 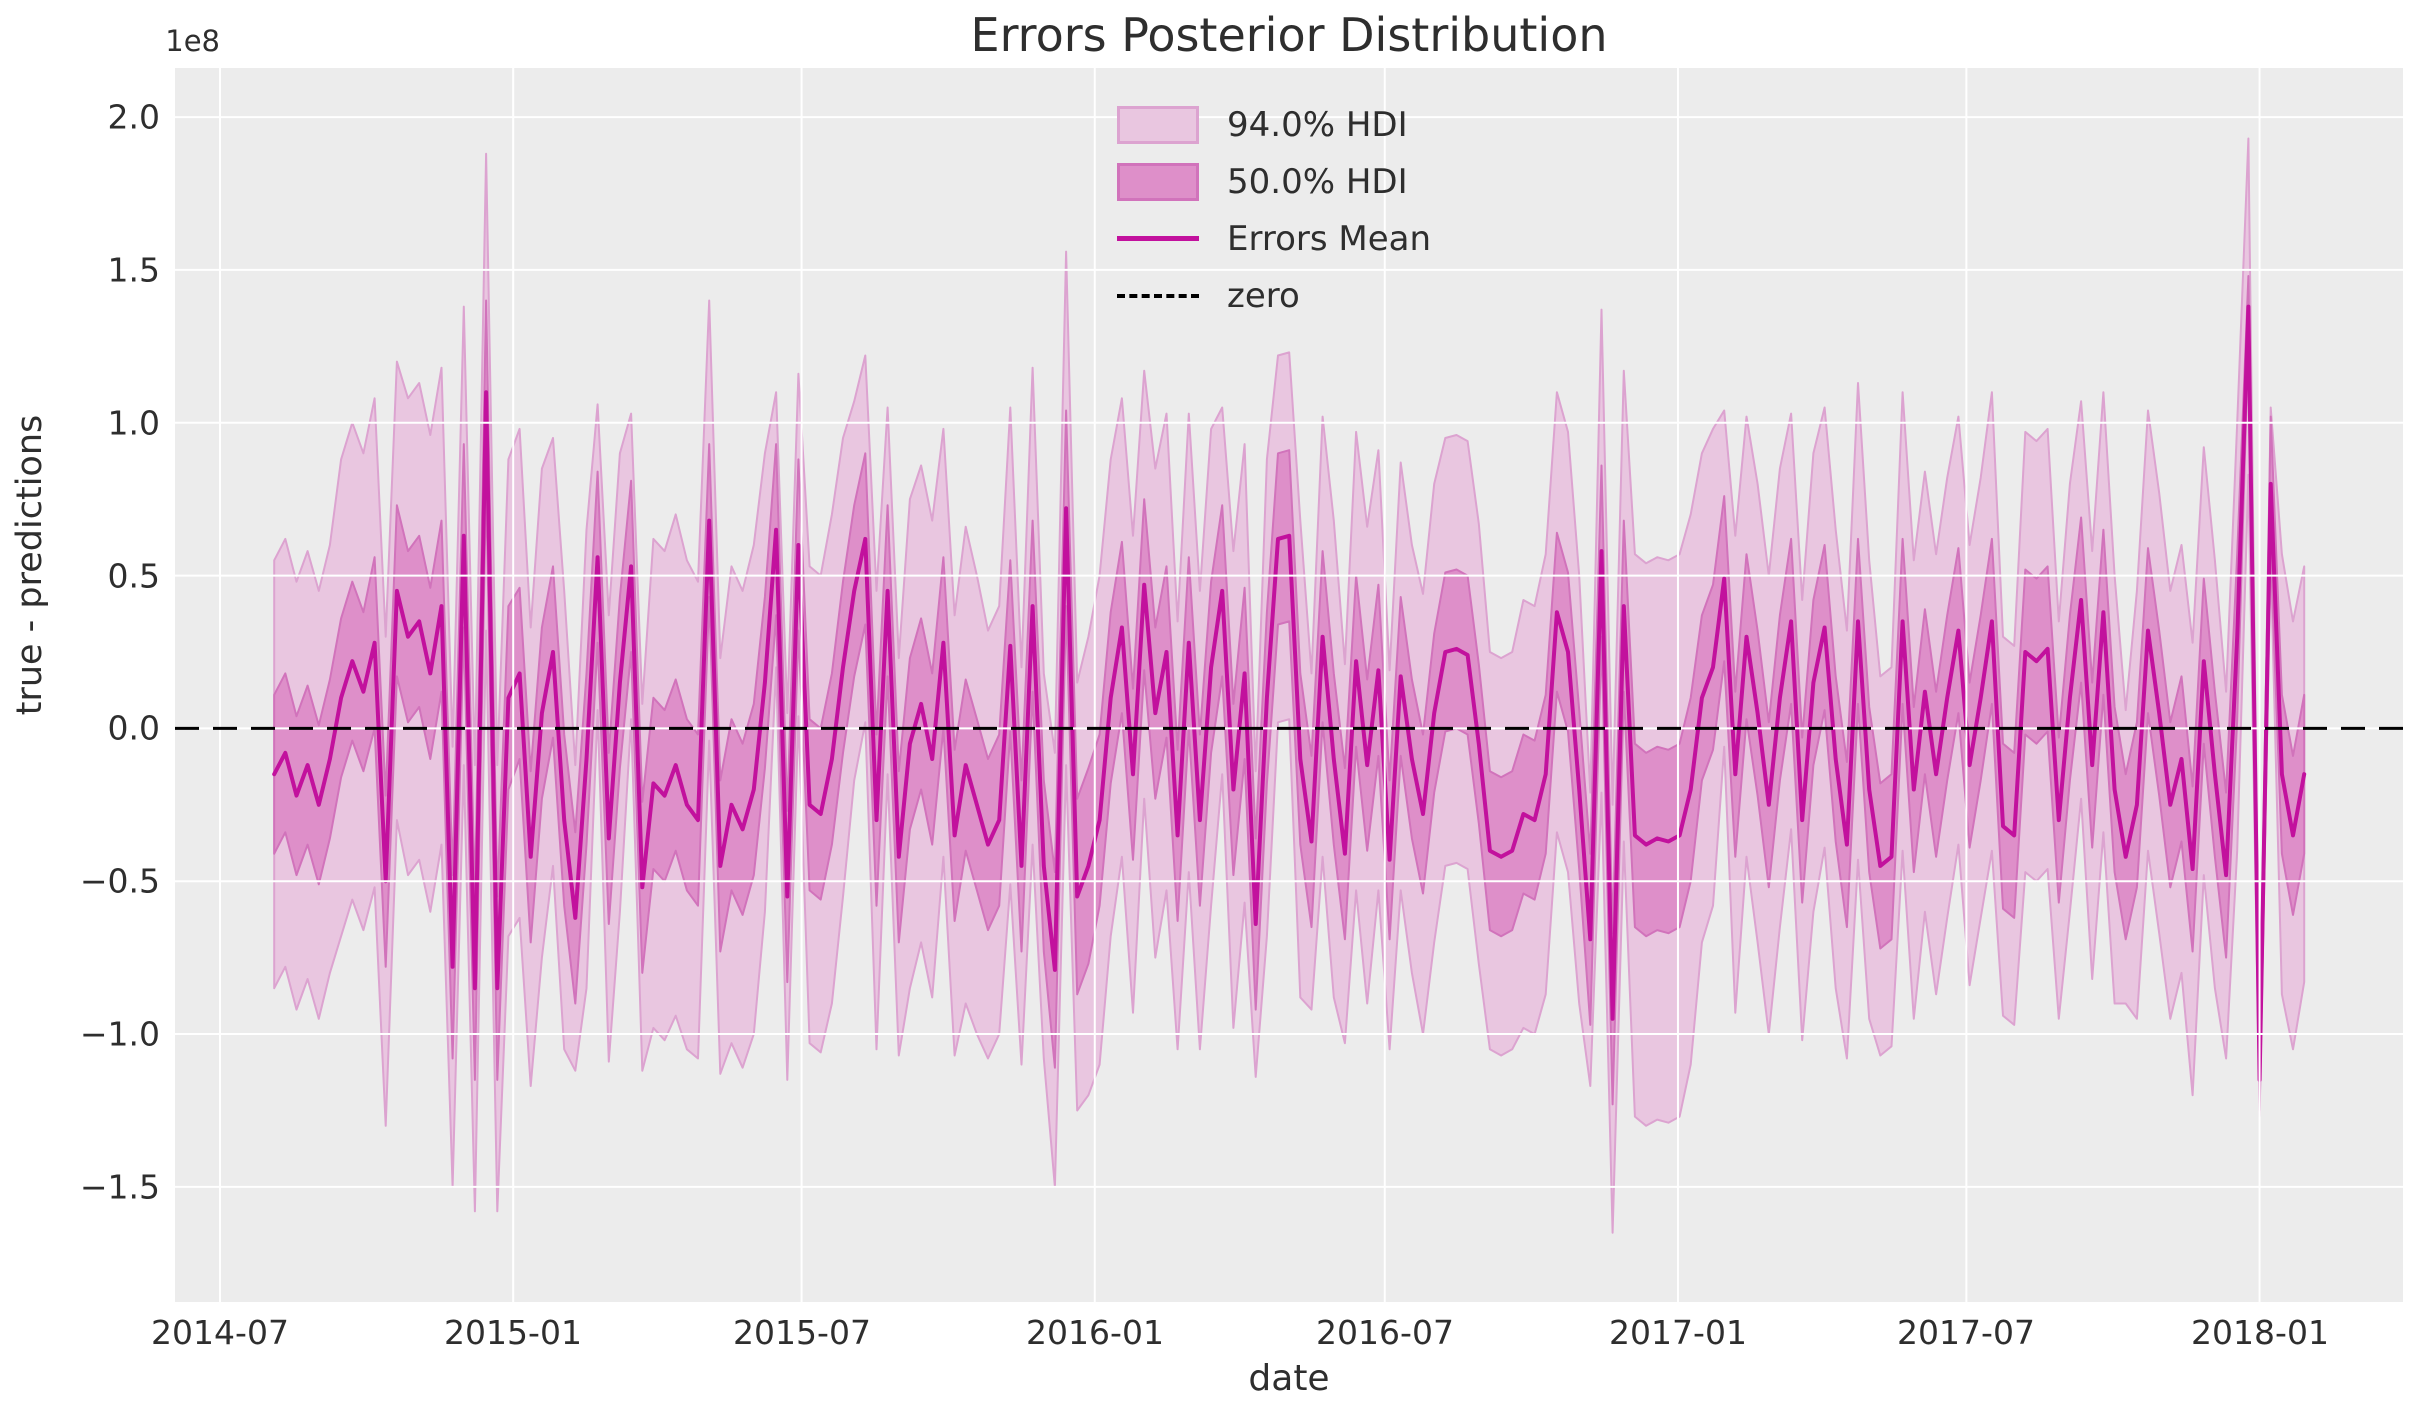 I want to click on legend-item-mean: Errors Mean, so click(x=1274, y=238).